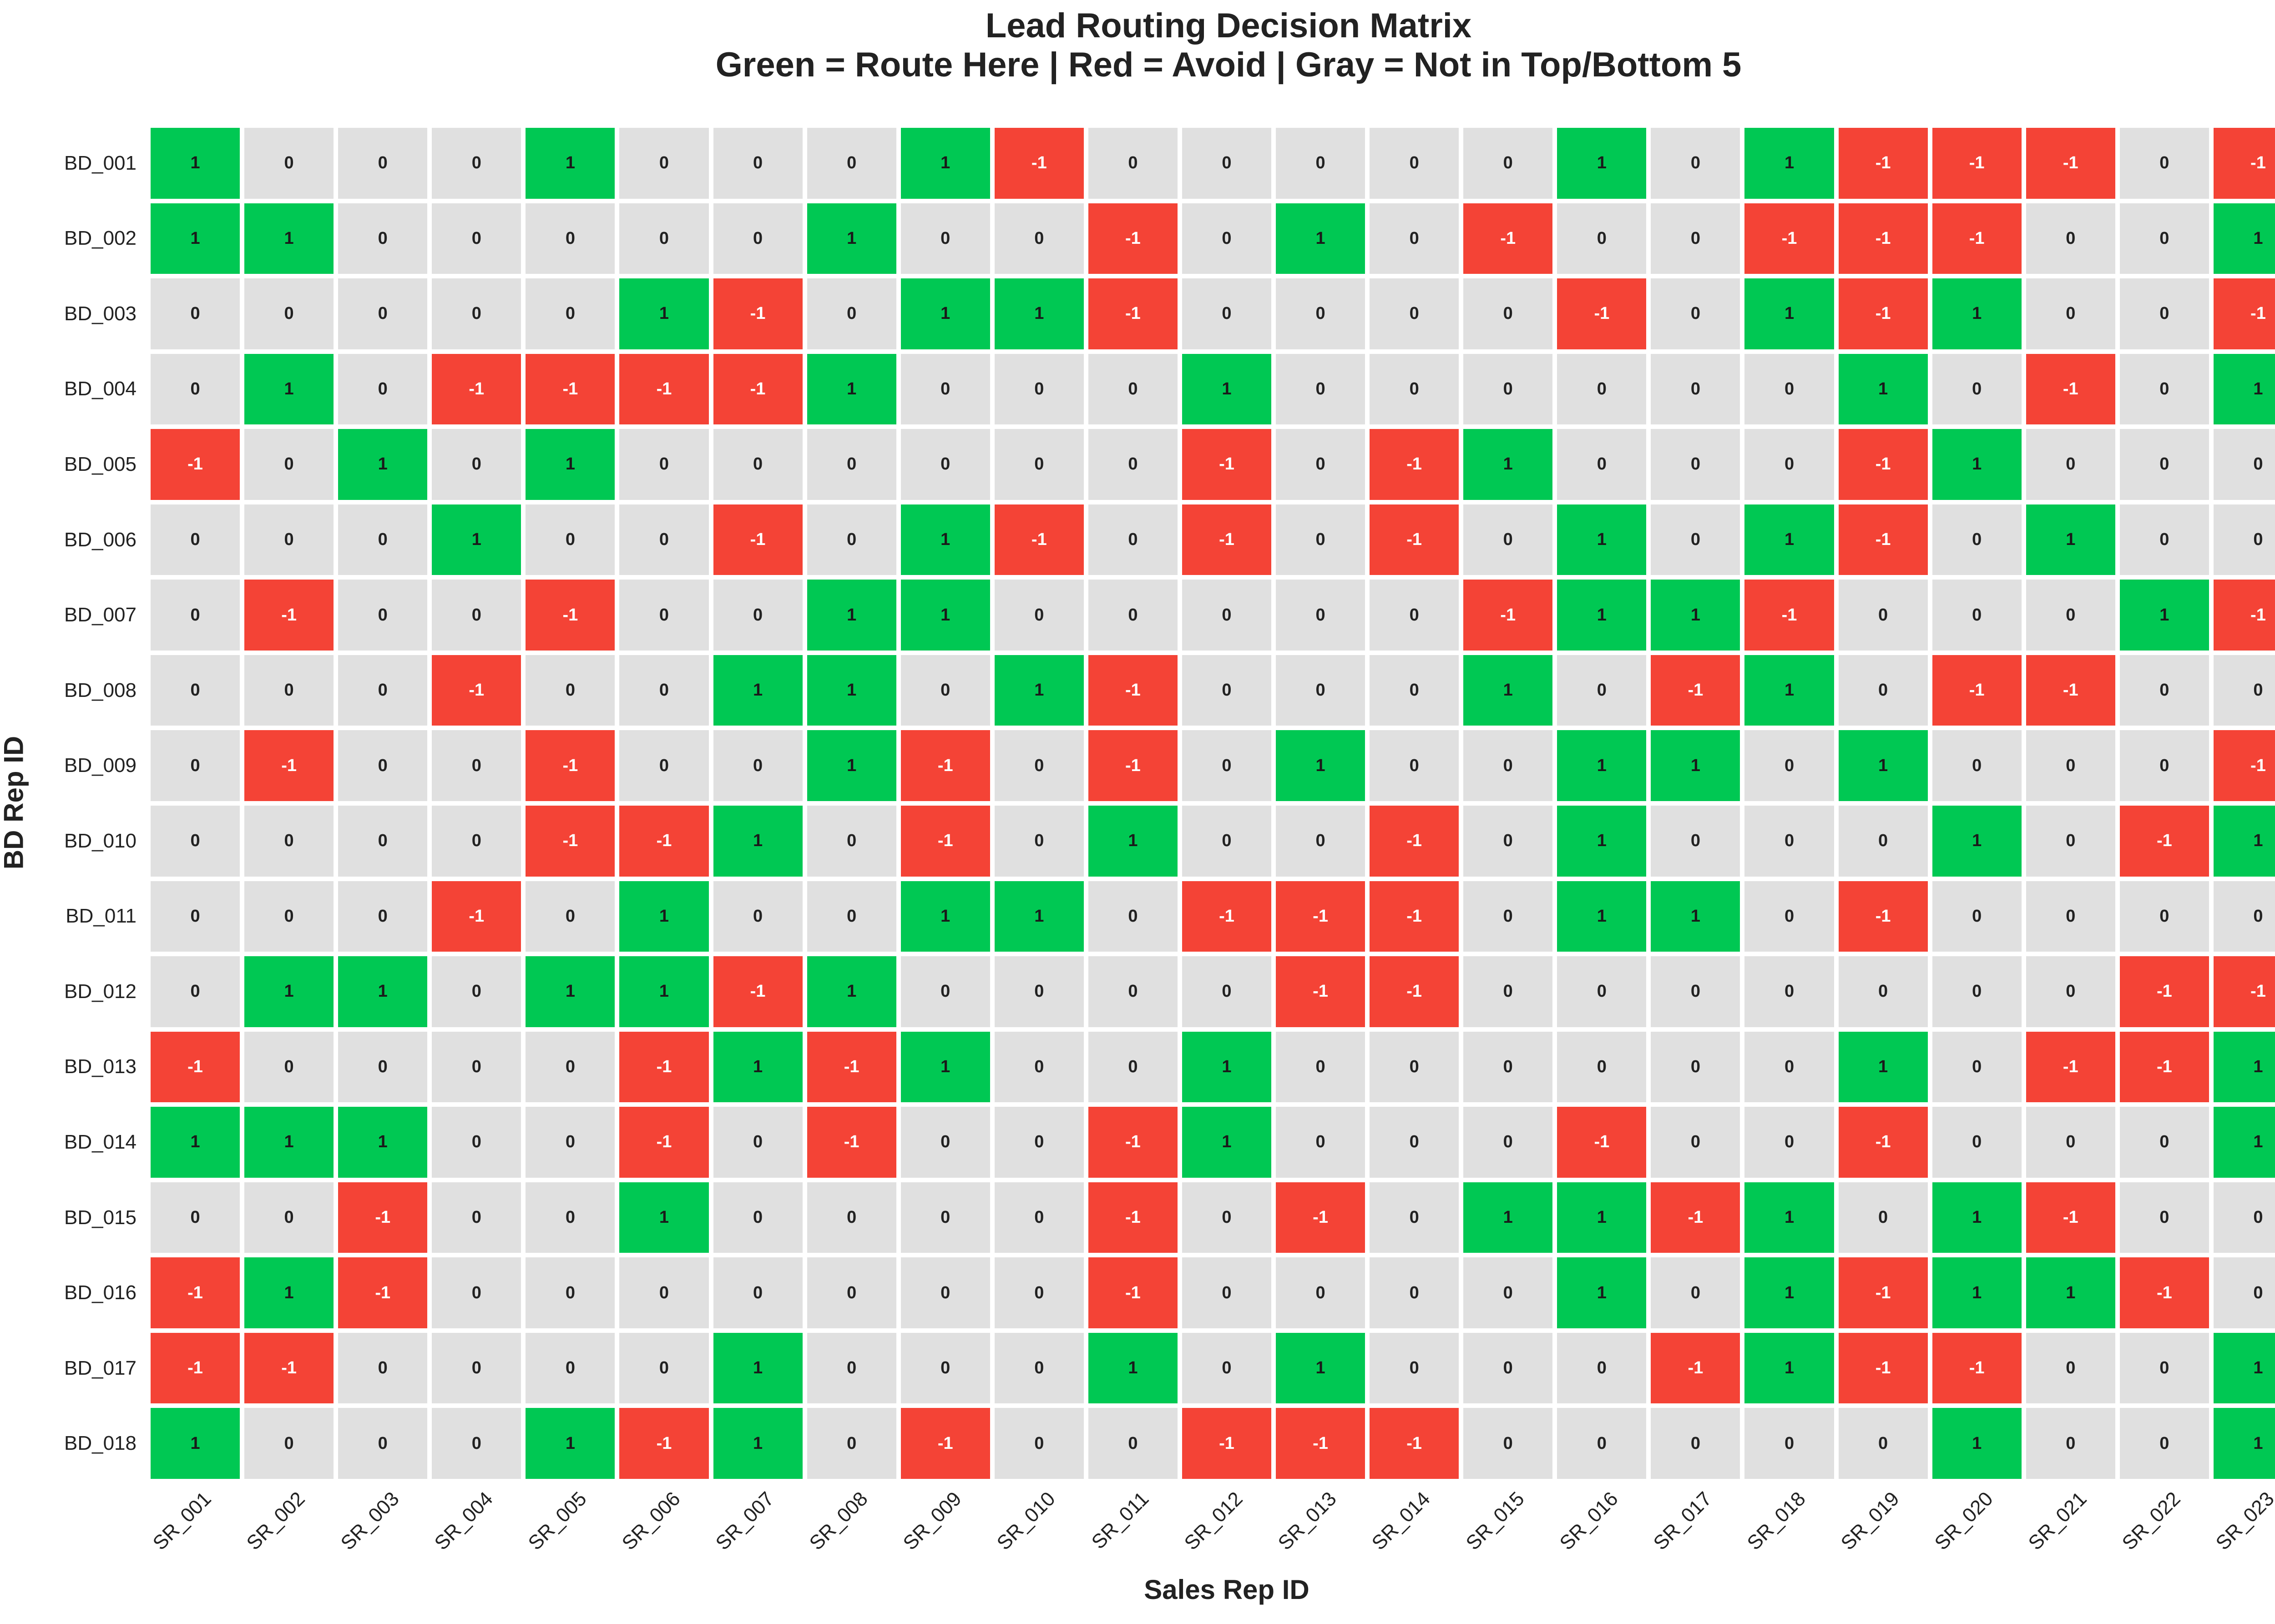  What do you see at coordinates (1977, 1522) in the screenshot?
I see `x-tick-label: SR_020` at bounding box center [1977, 1522].